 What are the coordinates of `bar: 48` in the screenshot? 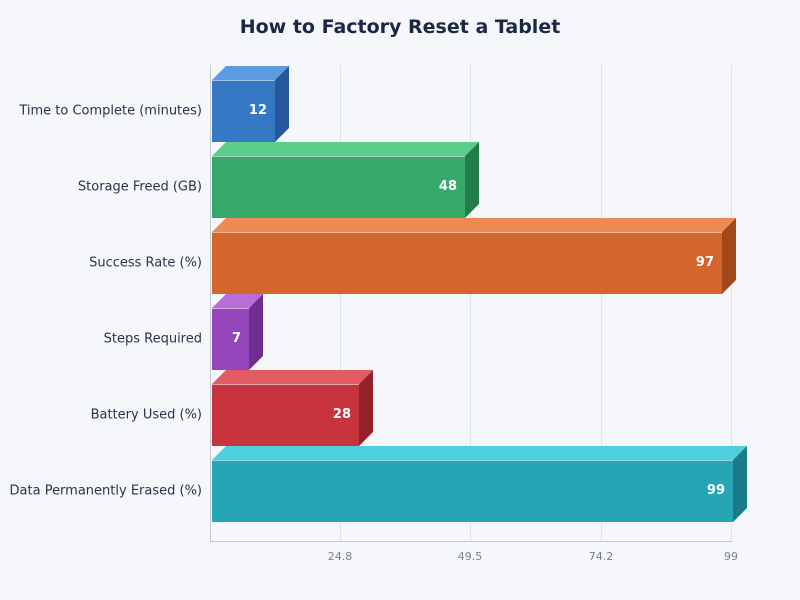 It's located at (345, 180).